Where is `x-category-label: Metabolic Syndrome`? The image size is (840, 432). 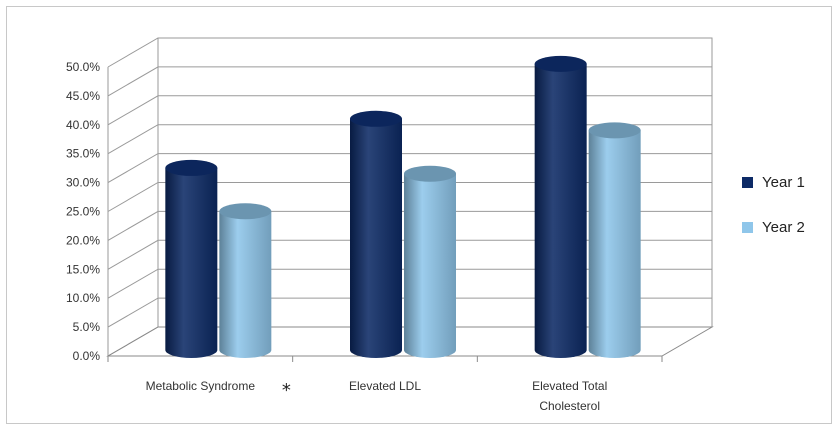
x-category-label: Metabolic Syndrome is located at coordinates (201, 386).